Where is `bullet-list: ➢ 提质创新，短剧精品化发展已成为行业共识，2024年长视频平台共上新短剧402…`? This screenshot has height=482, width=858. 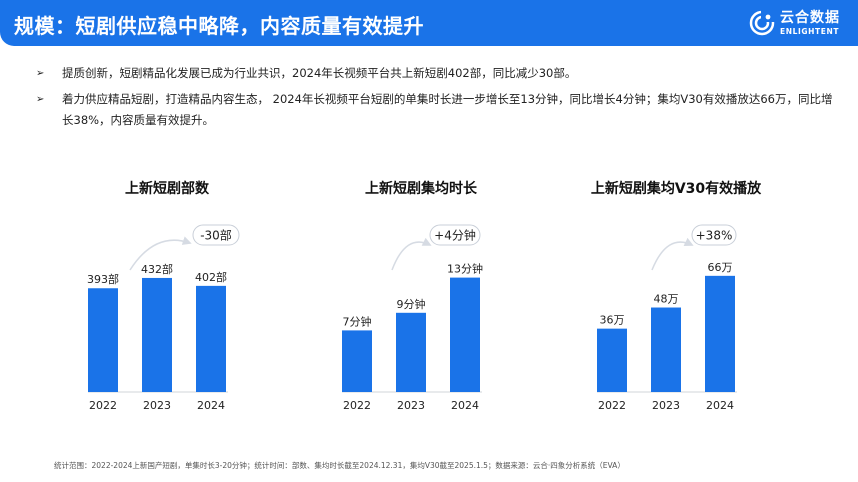 bullet-list: ➢ 提质创新，短剧精品化发展已成为行业共识，2024年长视频平台共上新短剧402… is located at coordinates (436, 99).